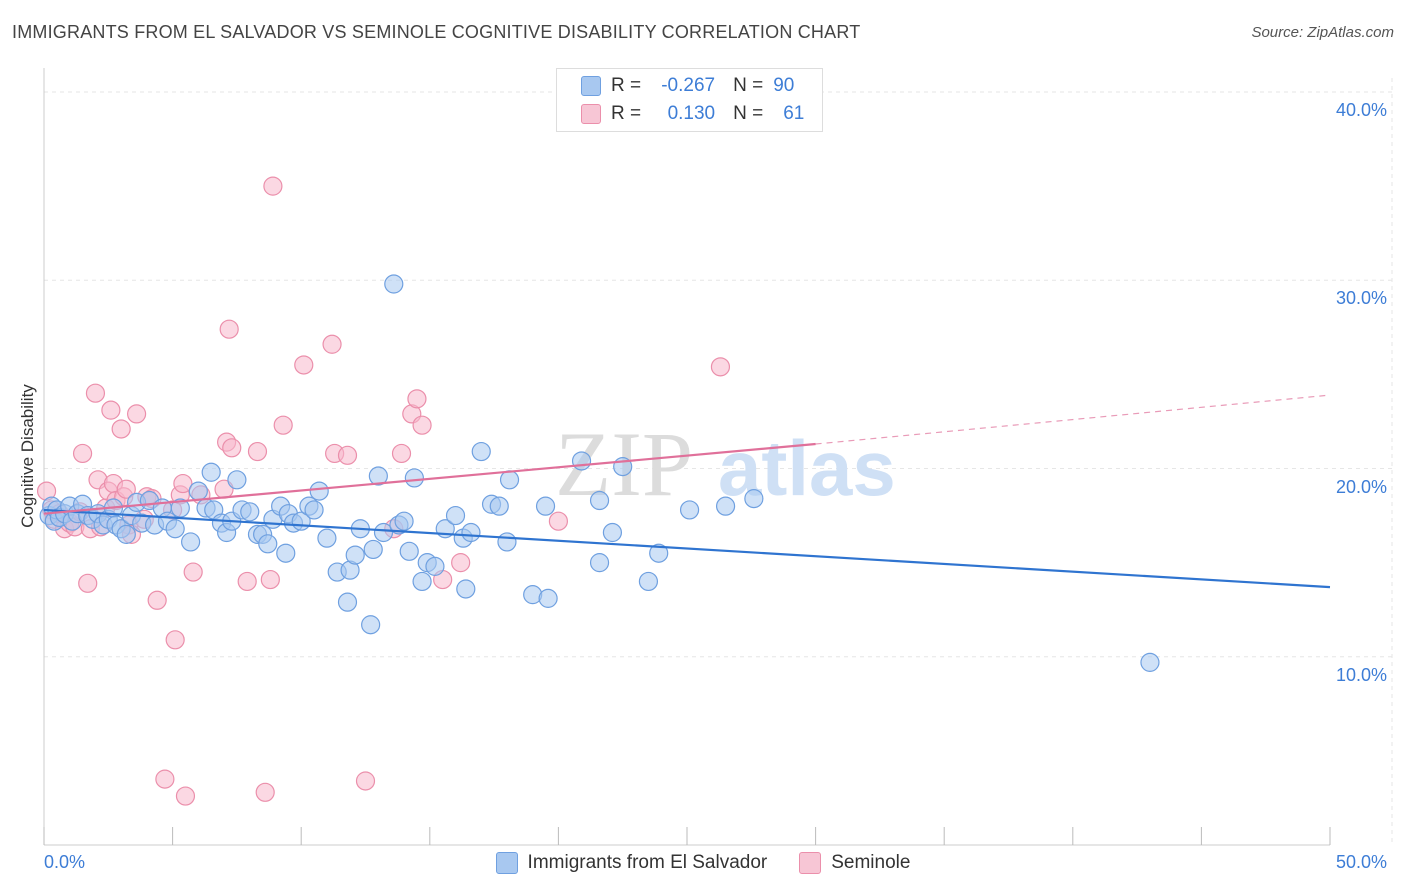  Describe the element at coordinates (647, 862) in the screenshot. I see `legend-label-el-salvador: Immigrants from El Salvador` at that location.